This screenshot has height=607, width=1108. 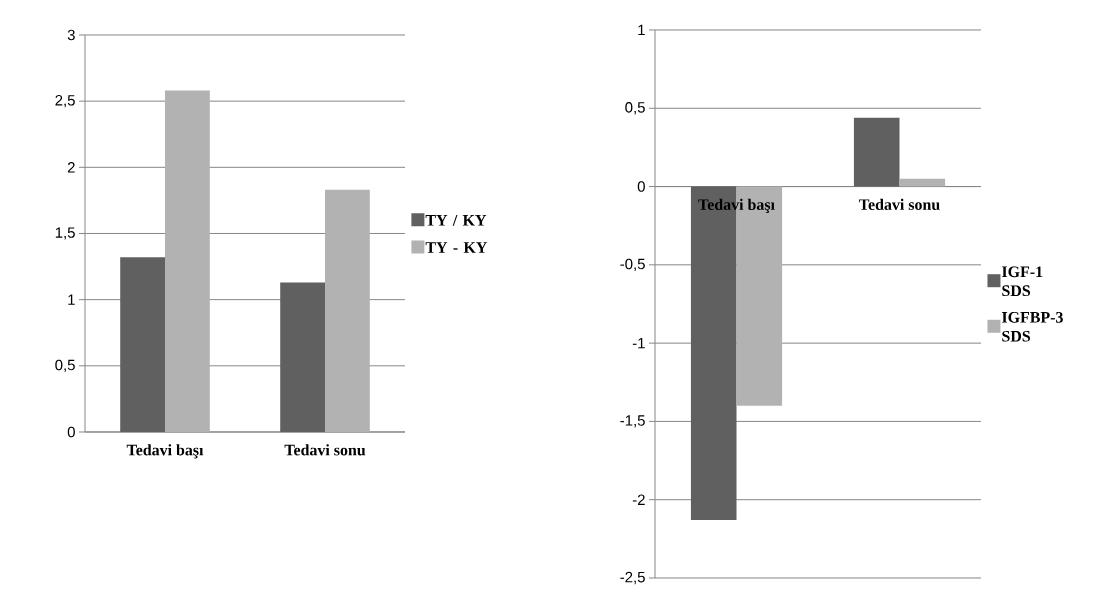 What do you see at coordinates (165, 451) in the screenshot?
I see `x-tick-label: Tedavi başı` at bounding box center [165, 451].